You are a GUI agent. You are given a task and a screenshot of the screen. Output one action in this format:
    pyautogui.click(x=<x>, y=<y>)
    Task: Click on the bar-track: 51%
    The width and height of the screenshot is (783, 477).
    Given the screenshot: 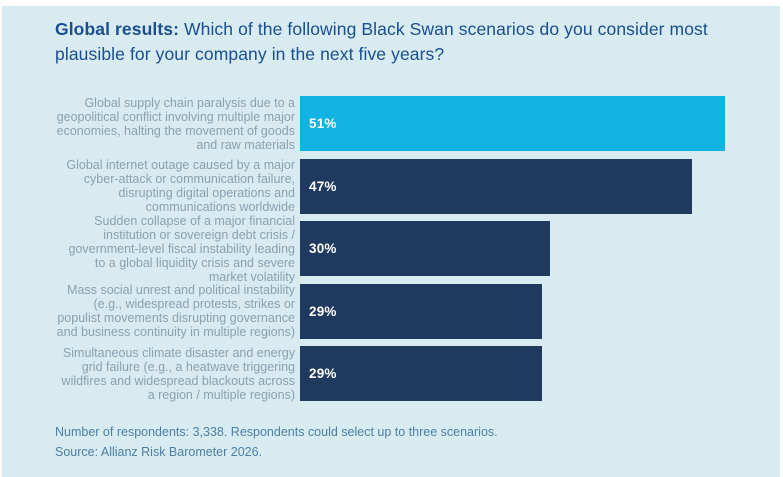 What is the action you would take?
    pyautogui.click(x=530, y=123)
    